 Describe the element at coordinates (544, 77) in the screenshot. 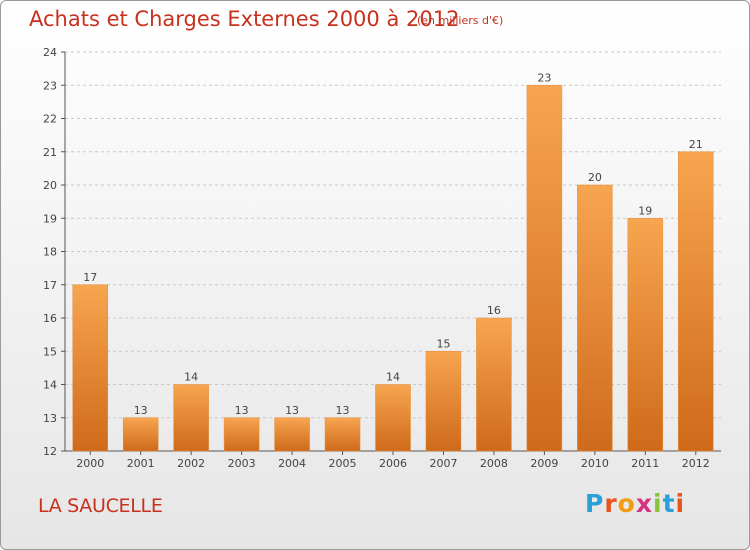

I see `data-label: 23` at that location.